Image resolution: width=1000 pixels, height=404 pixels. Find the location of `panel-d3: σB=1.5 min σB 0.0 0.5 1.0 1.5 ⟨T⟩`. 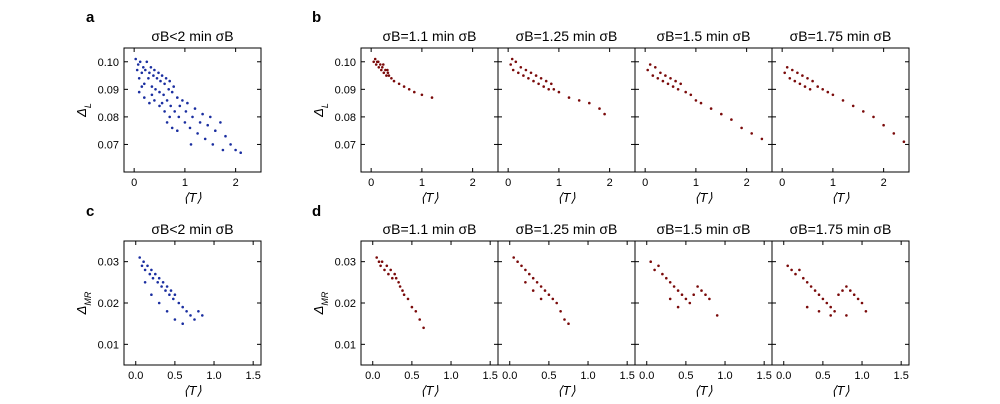

panel-d3: σB=1.5 min σB 0.0 0.5 1.0 1.5 ⟨T⟩ is located at coordinates (703, 309).